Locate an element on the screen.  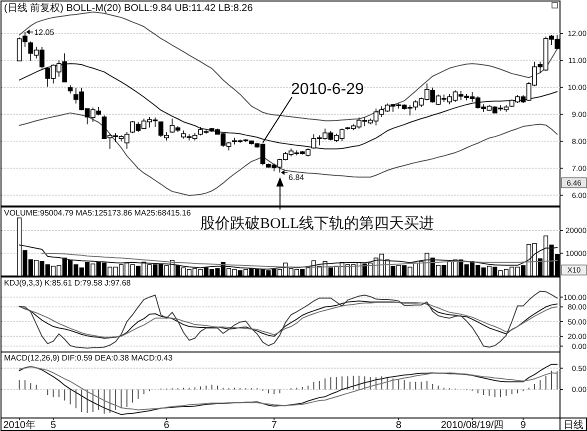
x-tick-label: 7 is located at coordinates (274, 425).